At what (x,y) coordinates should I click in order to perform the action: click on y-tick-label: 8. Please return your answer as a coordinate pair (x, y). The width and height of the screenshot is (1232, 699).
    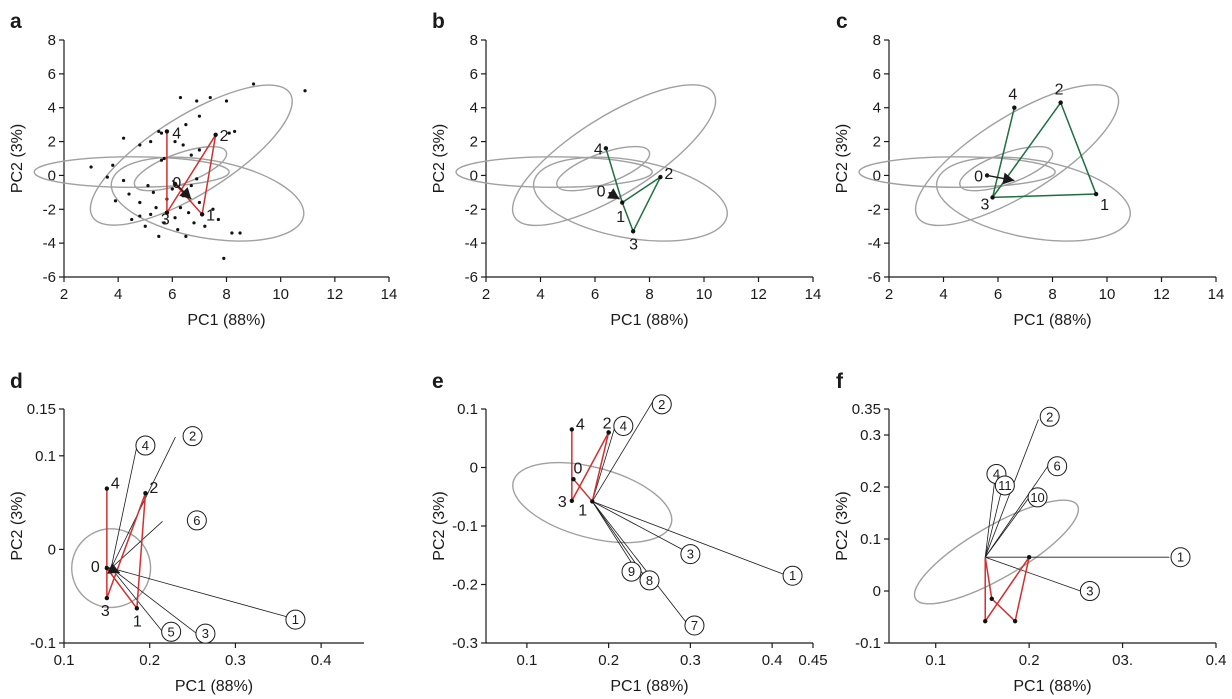
    Looking at the image, I should click on (877, 40).